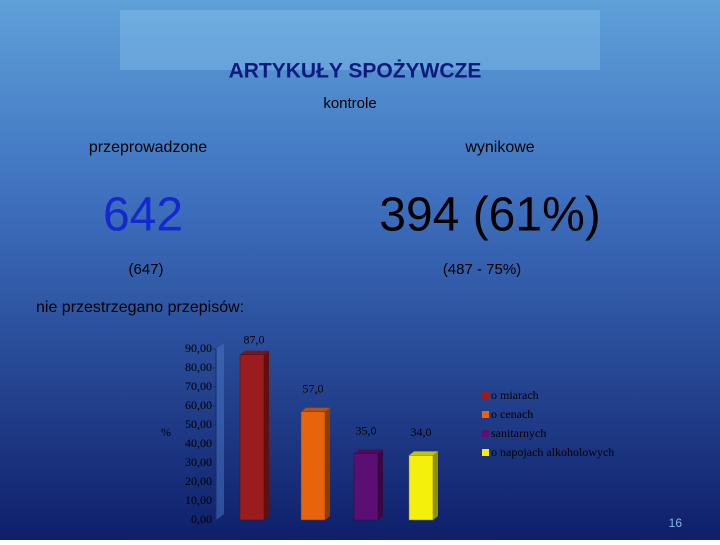  What do you see at coordinates (143, 215) in the screenshot?
I see `left-value: 642` at bounding box center [143, 215].